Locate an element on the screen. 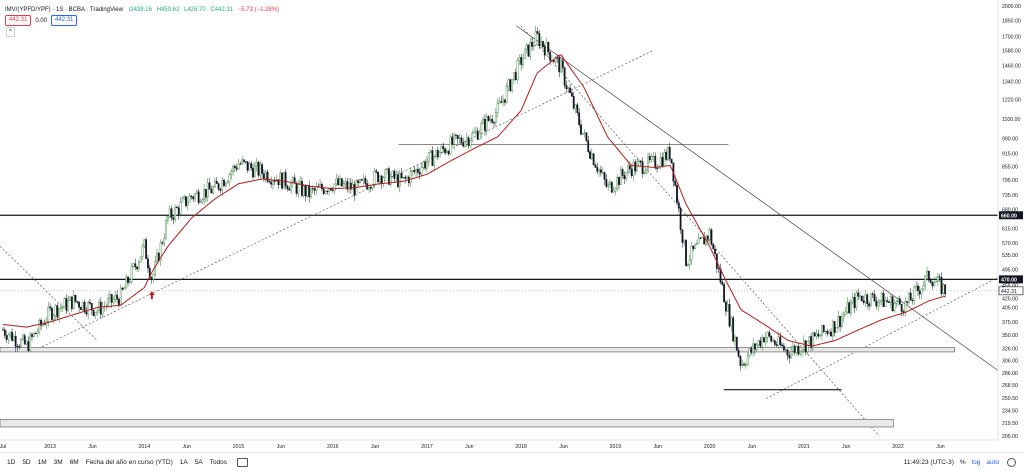  price-tick-label: 205.00 is located at coordinates (1010, 437).